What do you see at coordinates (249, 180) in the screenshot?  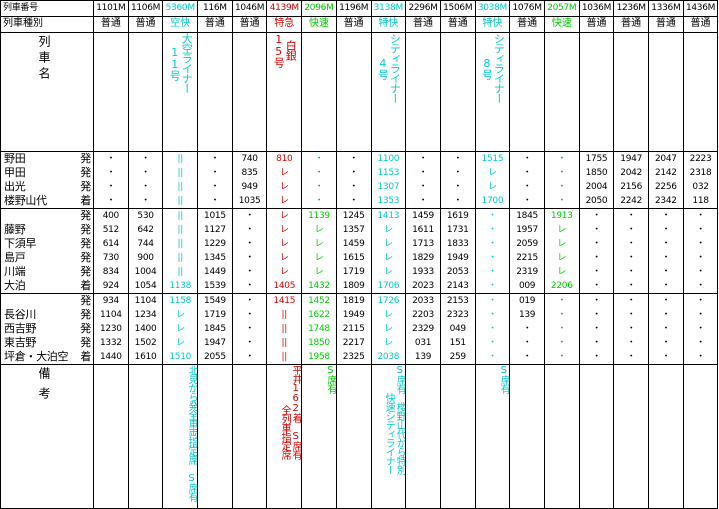 I see `time-cell: 740 835 949 1035` at bounding box center [249, 180].